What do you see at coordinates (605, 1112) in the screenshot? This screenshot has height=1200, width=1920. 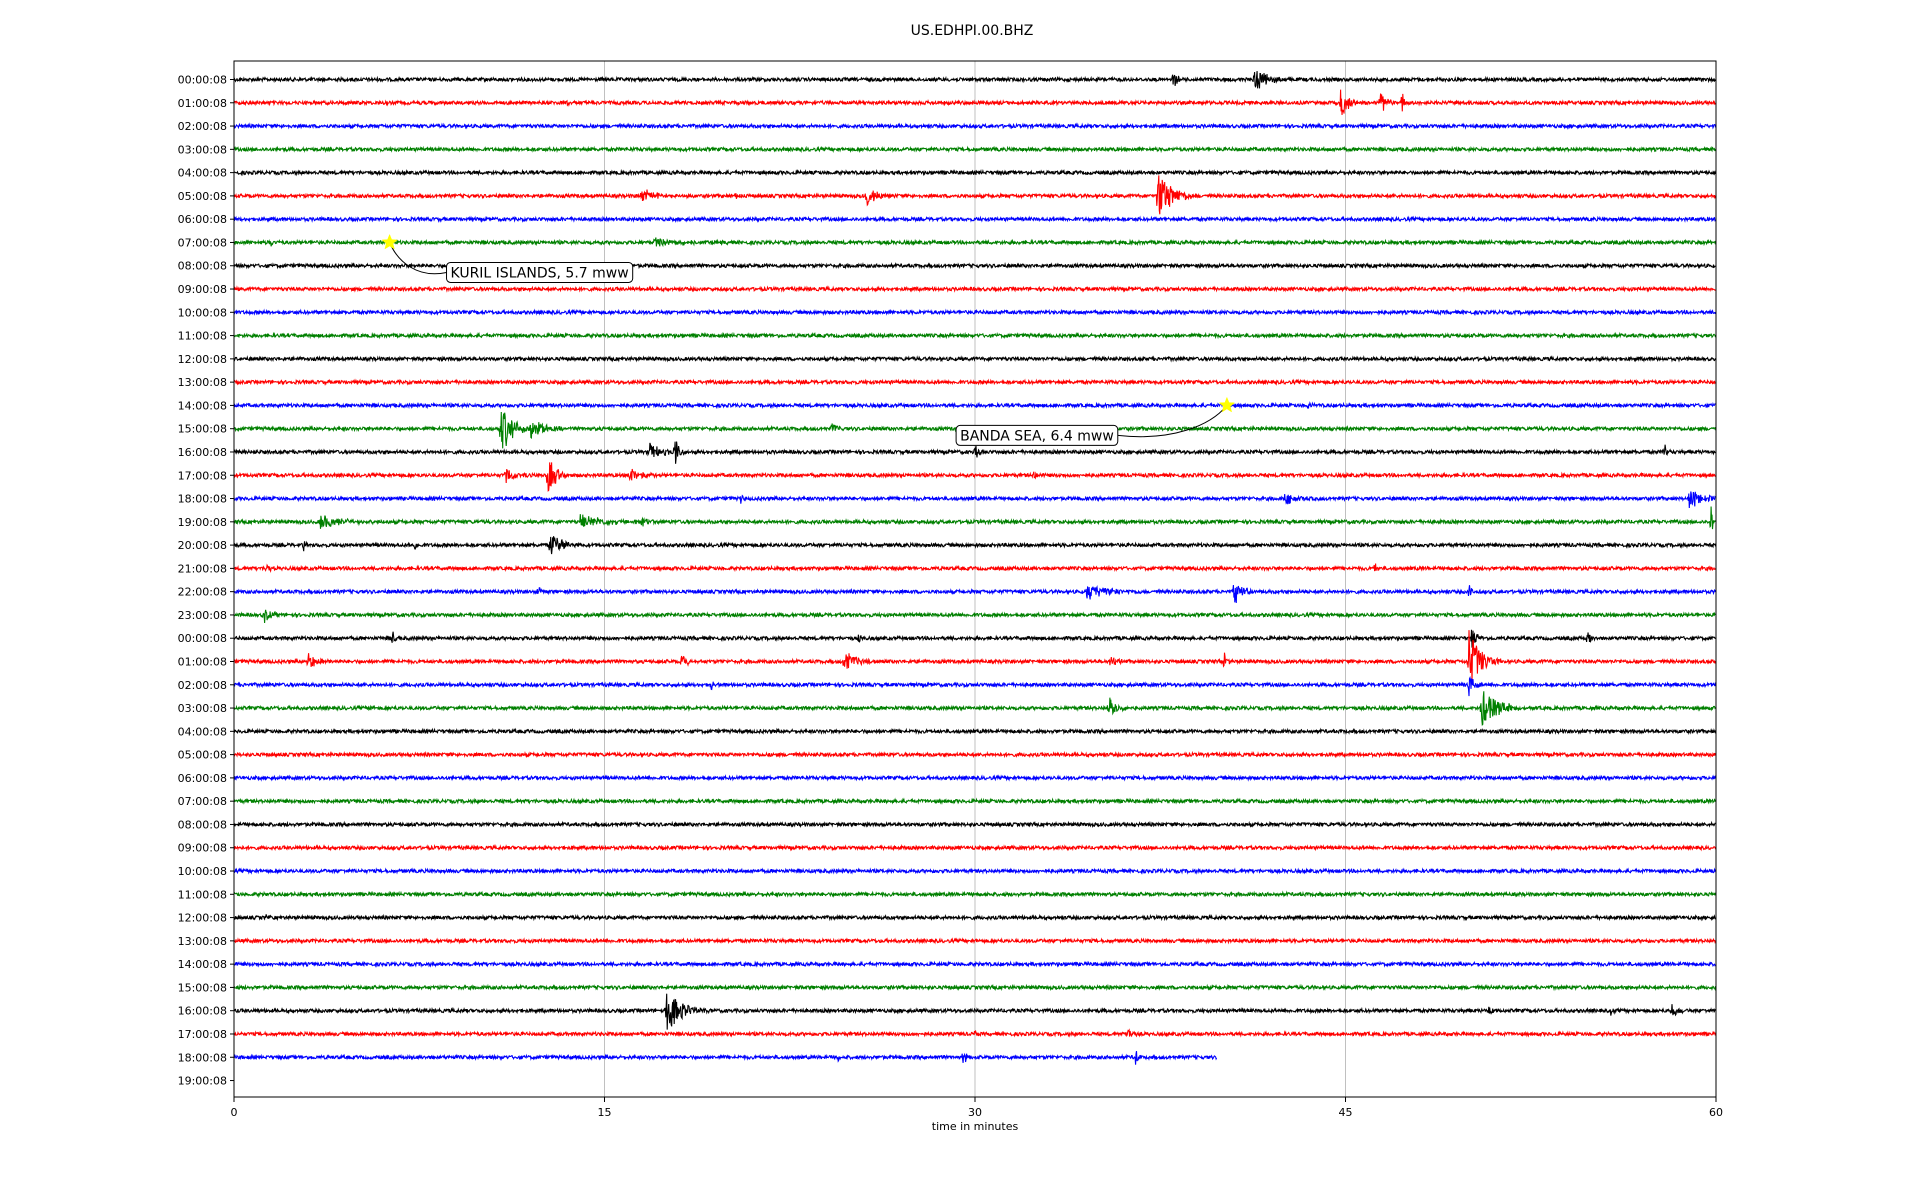 I see `x-tick-label-15: 15` at bounding box center [605, 1112].